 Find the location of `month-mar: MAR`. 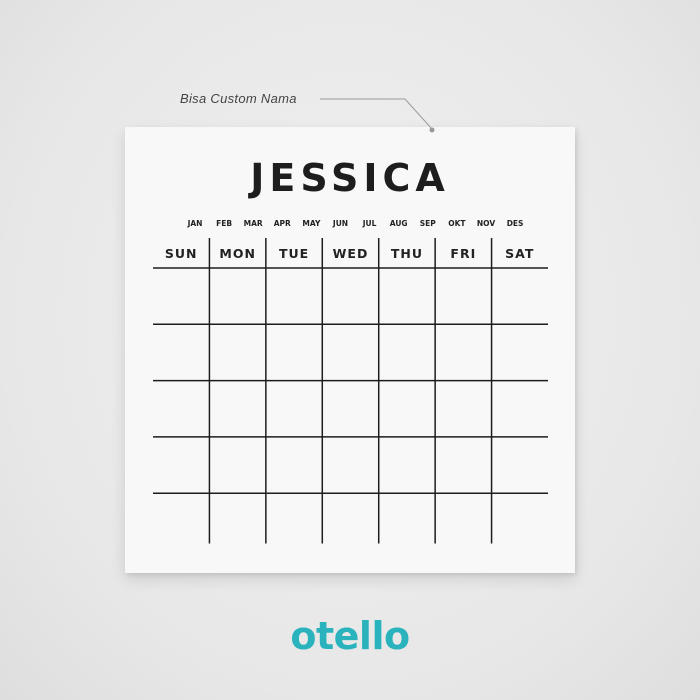

month-mar: MAR is located at coordinates (253, 223).